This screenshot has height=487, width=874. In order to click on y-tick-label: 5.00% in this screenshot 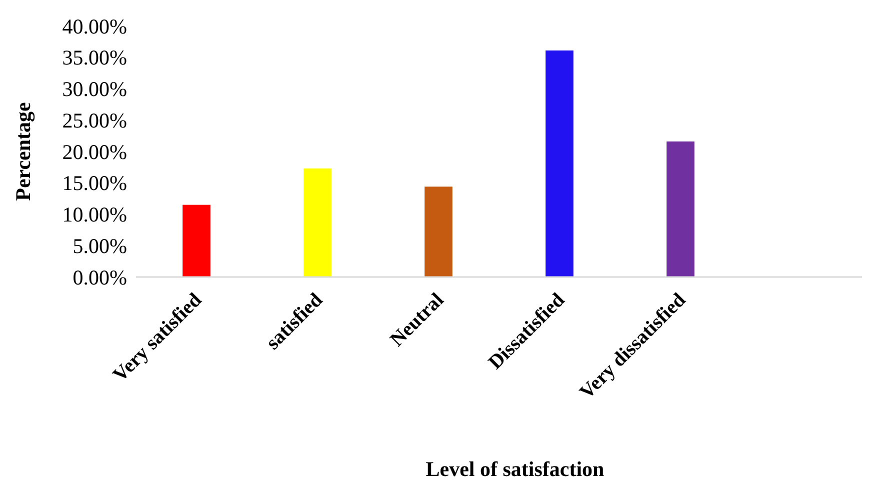, I will do `click(99, 246)`.